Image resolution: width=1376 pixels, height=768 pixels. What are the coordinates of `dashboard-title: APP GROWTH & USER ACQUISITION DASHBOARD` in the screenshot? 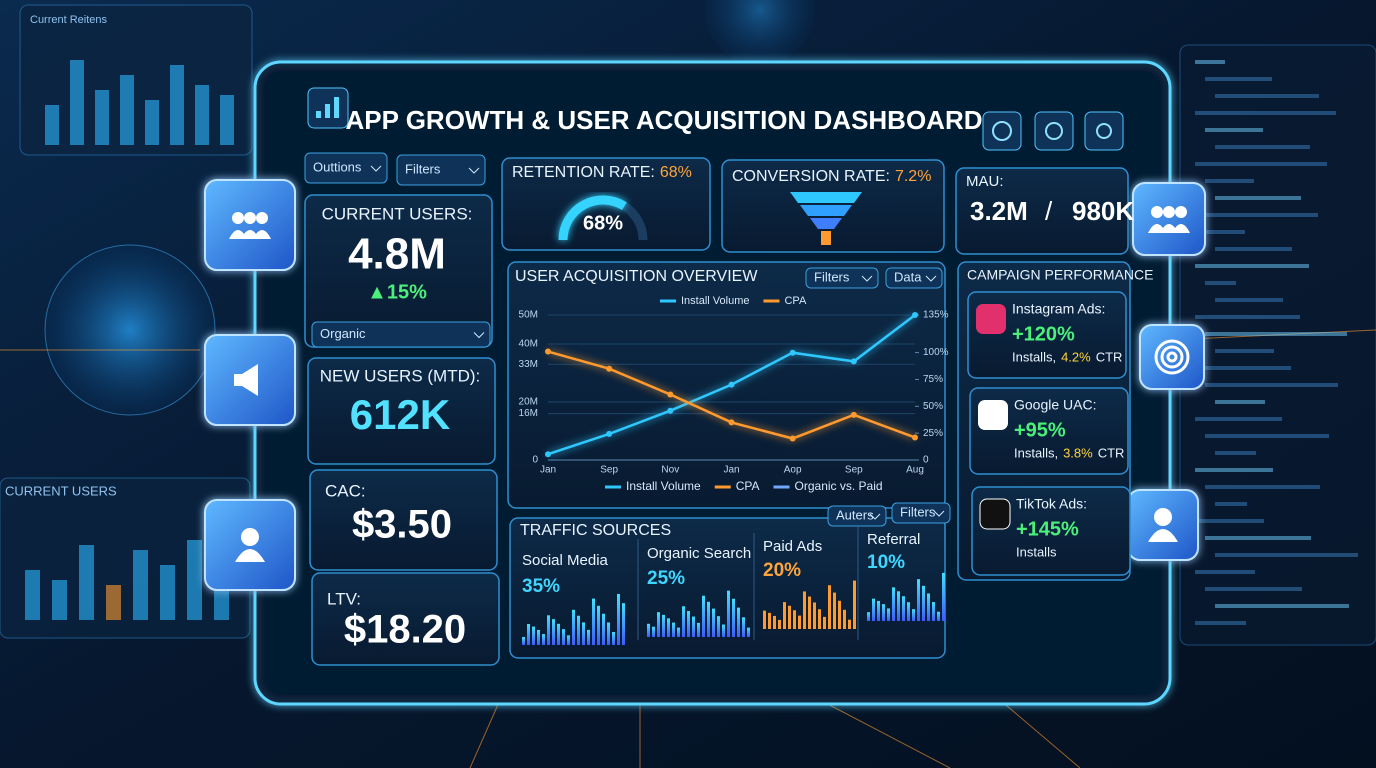 It's located at (663, 120).